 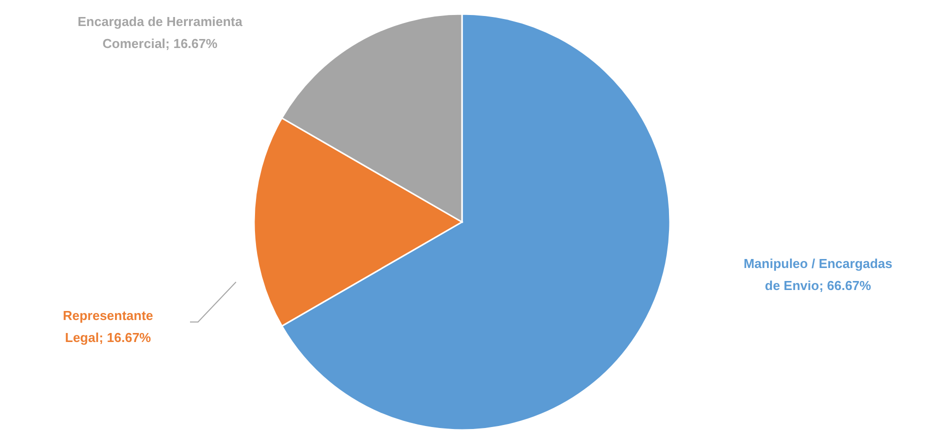 What do you see at coordinates (818, 274) in the screenshot?
I see `slice-label: Manipuleo / Encargadas de Envio; 66.67%` at bounding box center [818, 274].